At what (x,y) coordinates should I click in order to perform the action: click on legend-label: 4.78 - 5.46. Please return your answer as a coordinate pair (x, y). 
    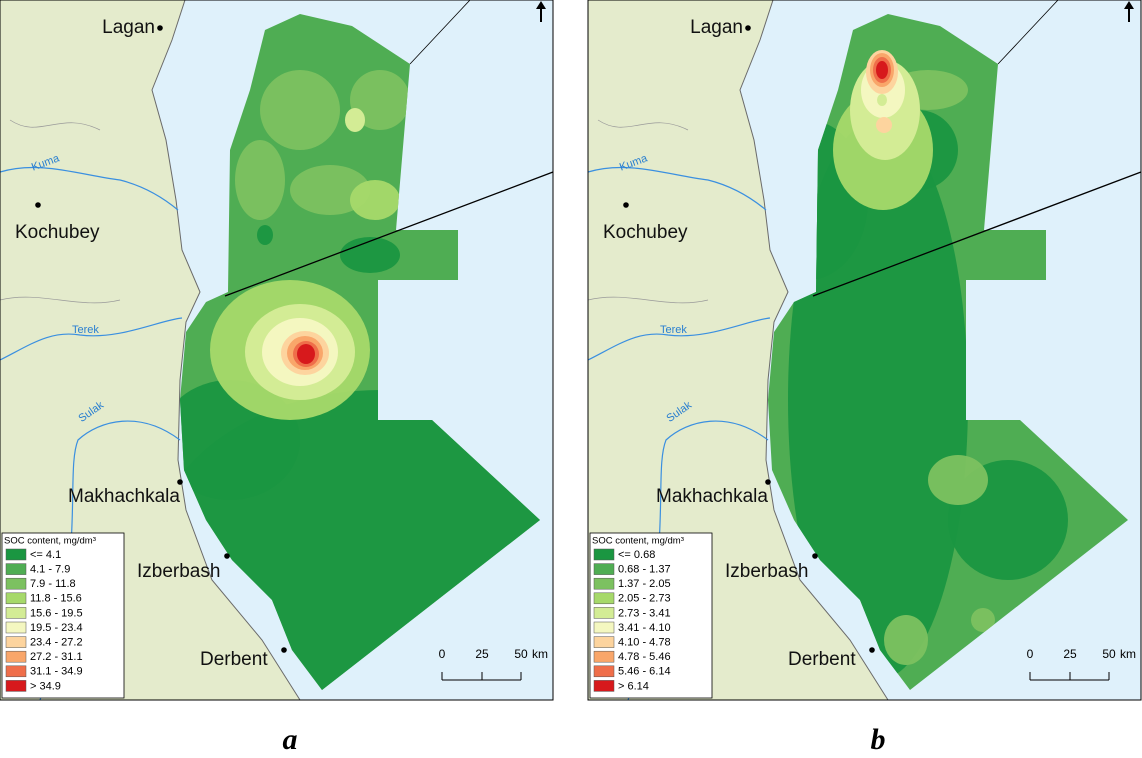
    Looking at the image, I should click on (644, 657).